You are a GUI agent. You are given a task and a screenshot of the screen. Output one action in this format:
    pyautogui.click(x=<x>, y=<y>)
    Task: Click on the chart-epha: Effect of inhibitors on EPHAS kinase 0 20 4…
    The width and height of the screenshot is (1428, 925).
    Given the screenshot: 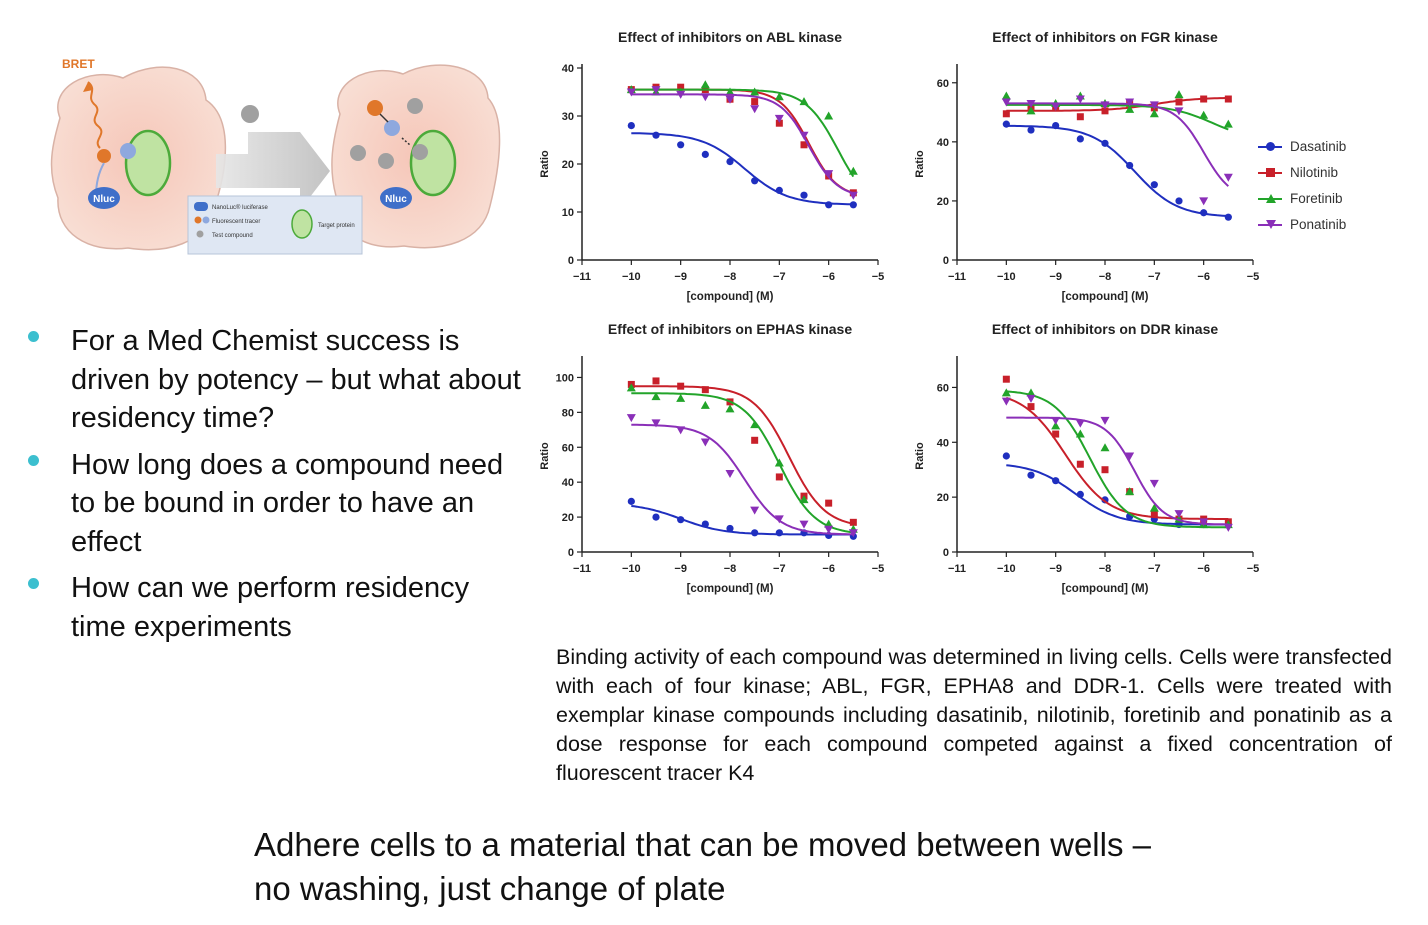 What is the action you would take?
    pyautogui.click(x=710, y=462)
    